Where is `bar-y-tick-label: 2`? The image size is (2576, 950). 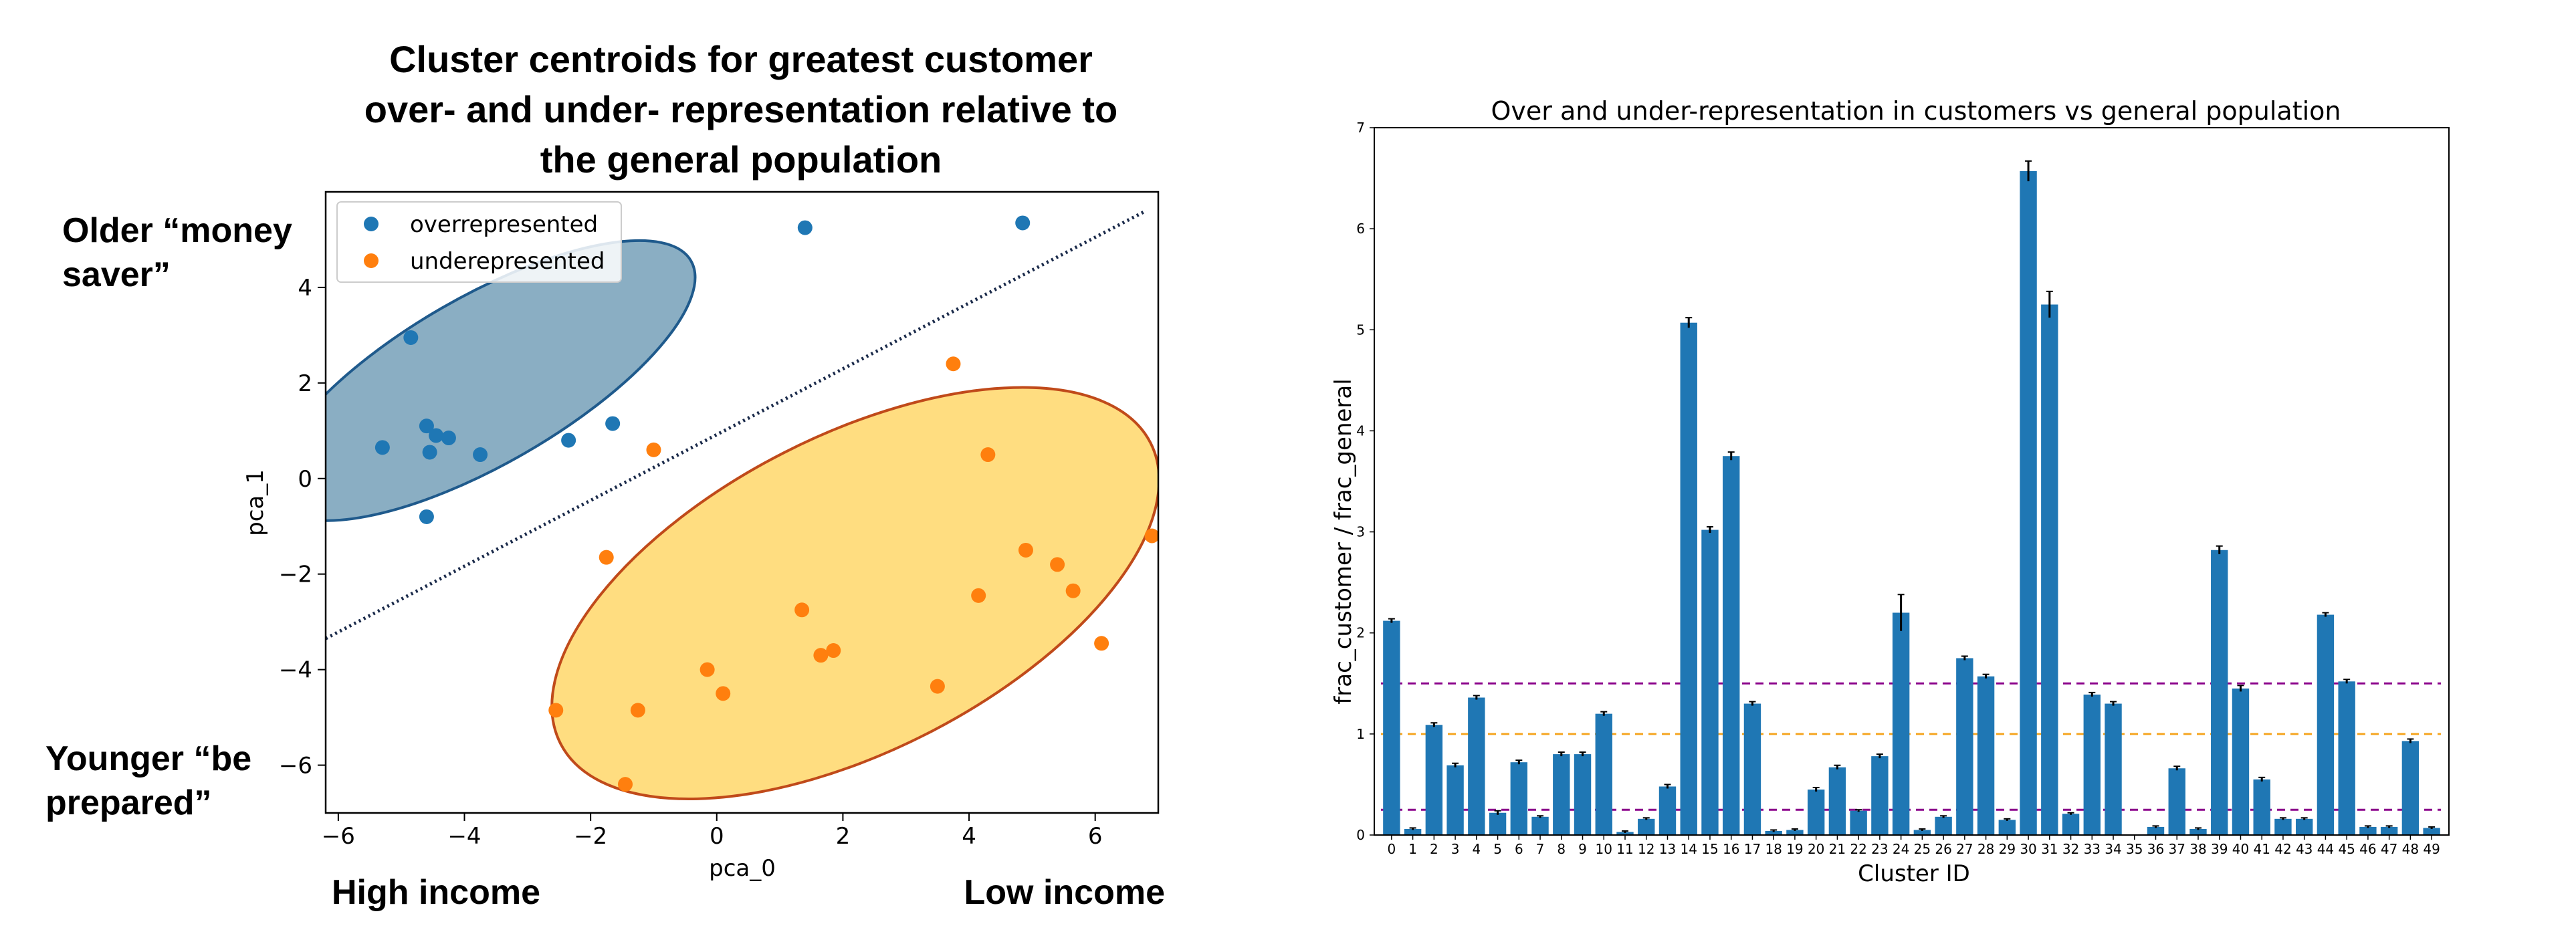 bar-y-tick-label: 2 is located at coordinates (1361, 633).